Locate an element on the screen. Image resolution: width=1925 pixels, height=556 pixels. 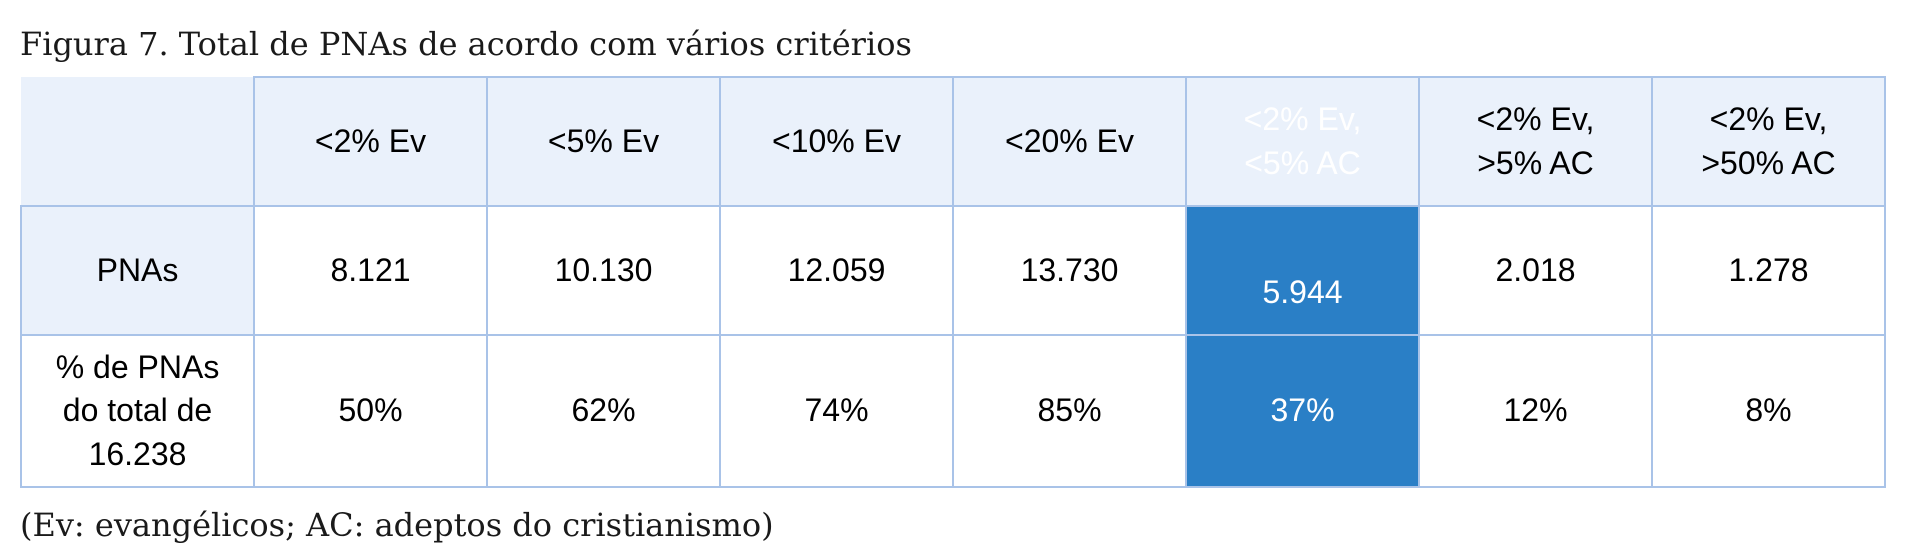
column-header: <5% Ev is located at coordinates (603, 141).